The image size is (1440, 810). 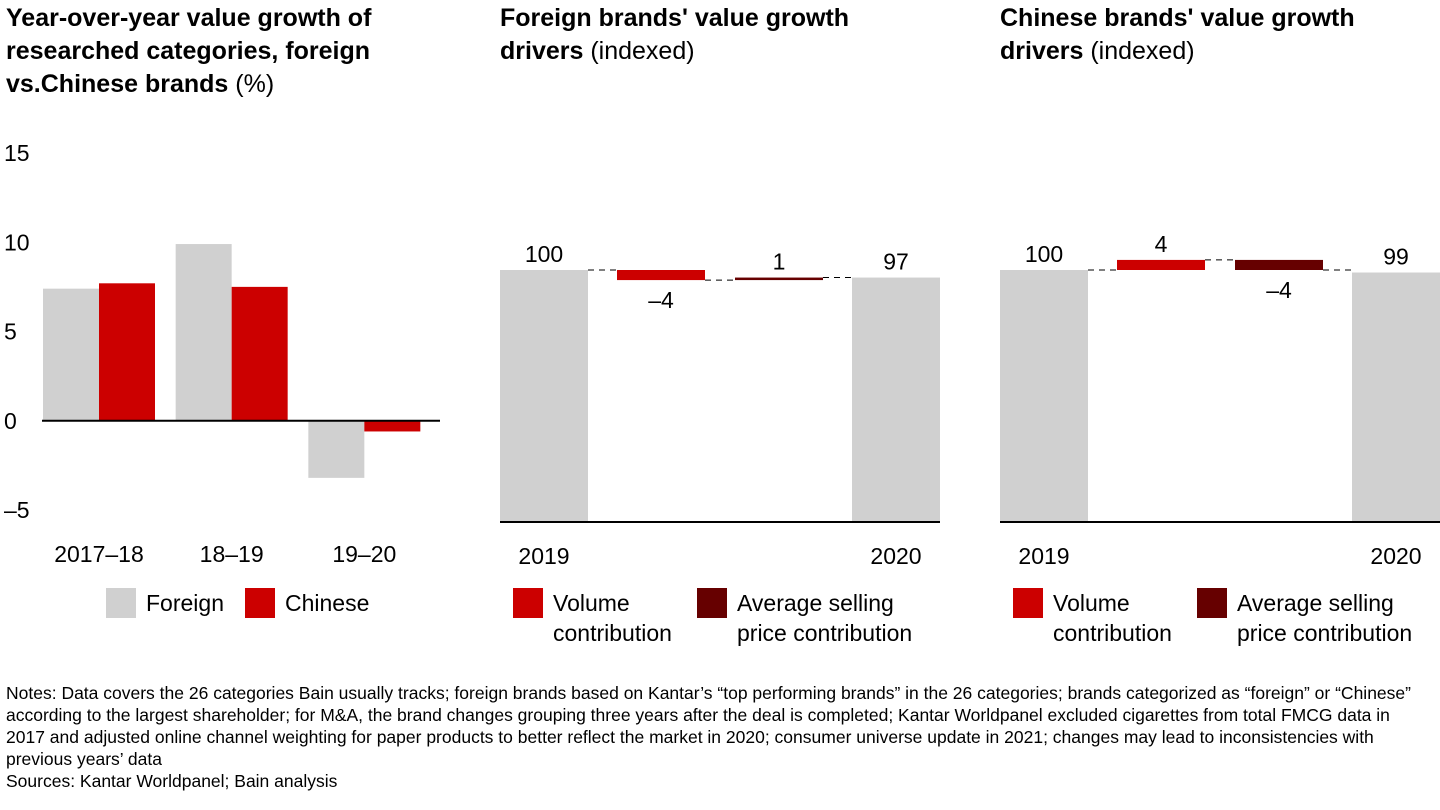 What do you see at coordinates (17, 153) in the screenshot?
I see `y-tick-label: 15` at bounding box center [17, 153].